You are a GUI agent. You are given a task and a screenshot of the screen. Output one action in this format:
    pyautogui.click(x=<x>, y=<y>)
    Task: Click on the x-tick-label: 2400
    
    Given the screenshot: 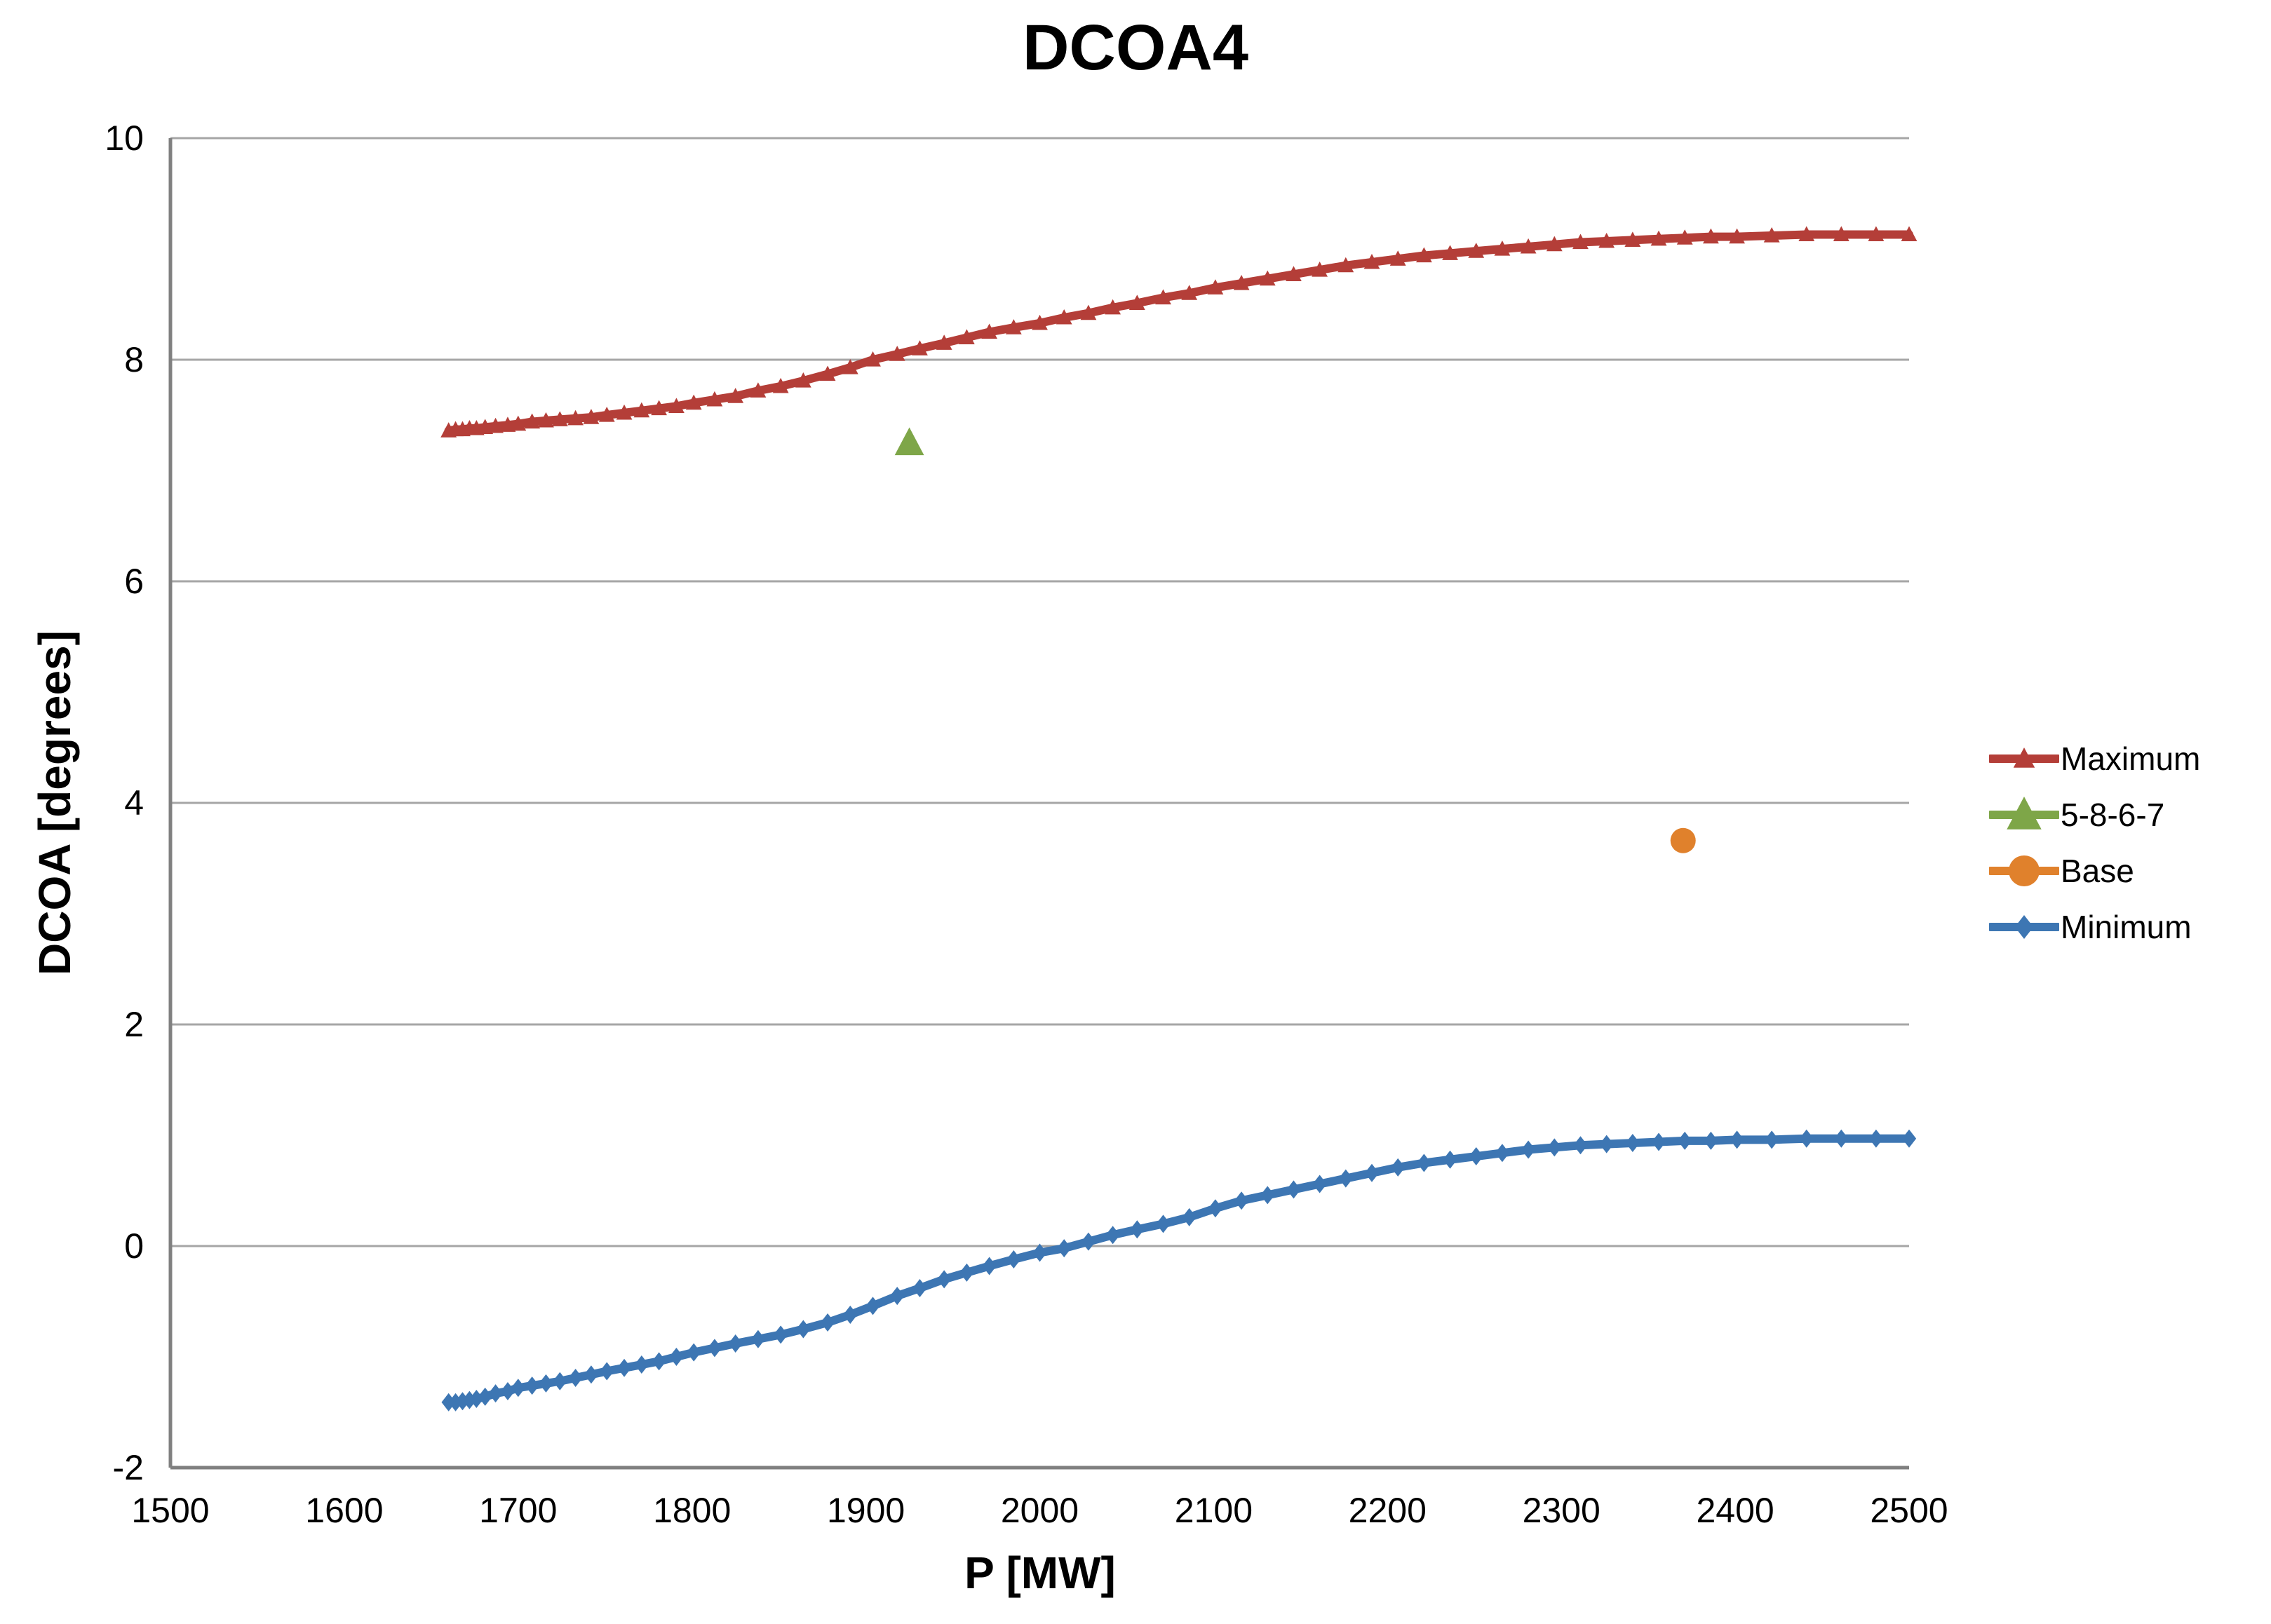 What is the action you would take?
    pyautogui.click(x=1735, y=1510)
    